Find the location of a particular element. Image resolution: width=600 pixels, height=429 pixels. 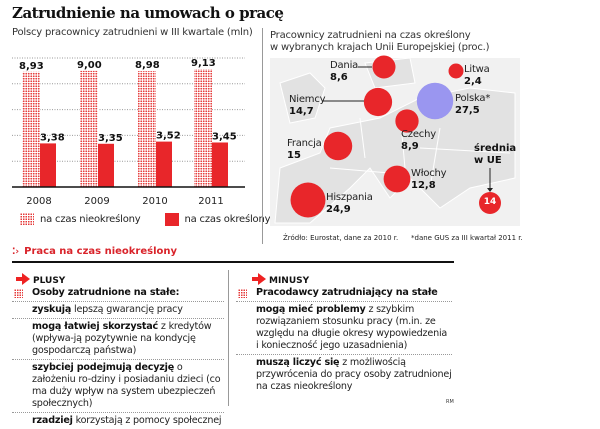

country-label: Włochy 12,8 is located at coordinates (429, 180).